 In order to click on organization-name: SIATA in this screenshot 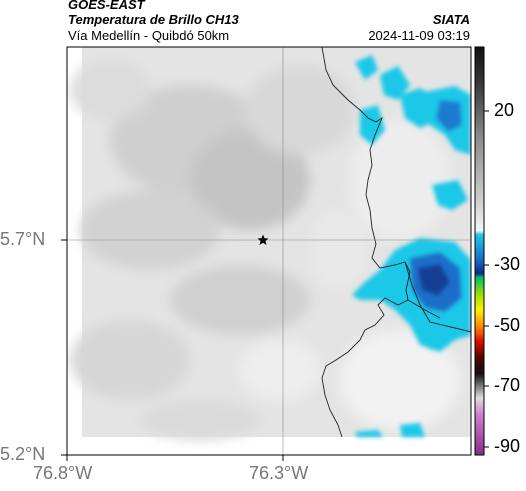, I will do `click(451, 19)`.